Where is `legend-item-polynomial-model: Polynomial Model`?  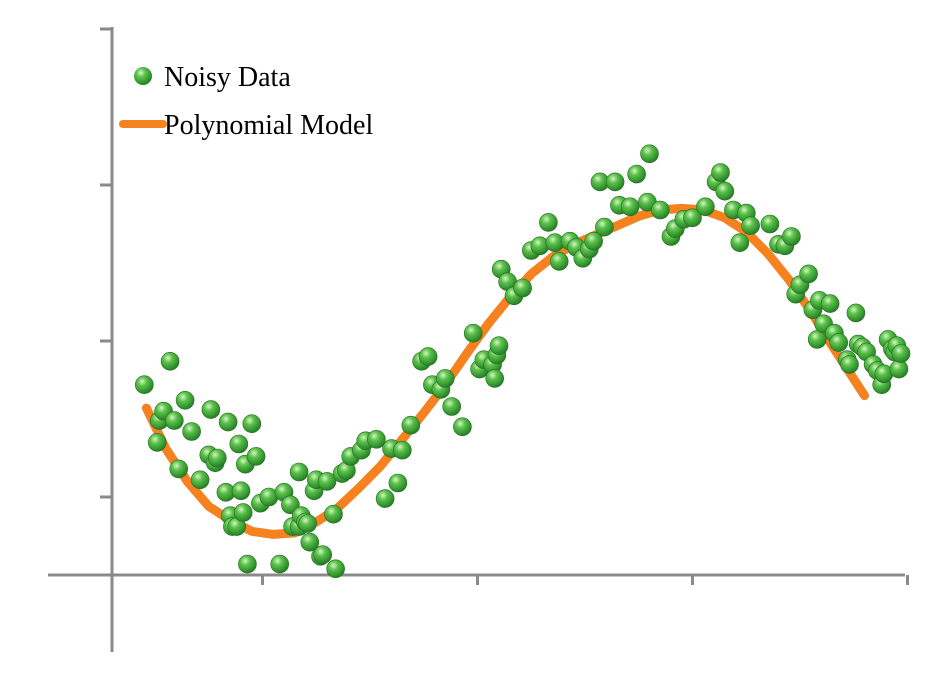
legend-item-polynomial-model: Polynomial Model is located at coordinates (246, 125).